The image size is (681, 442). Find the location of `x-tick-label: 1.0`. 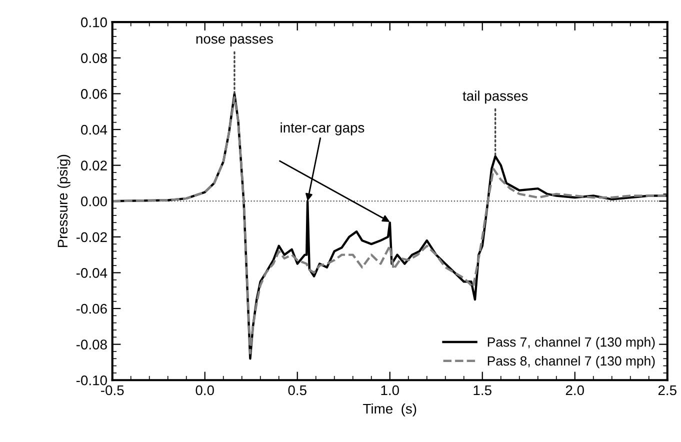

x-tick-label: 1.0 is located at coordinates (390, 390).